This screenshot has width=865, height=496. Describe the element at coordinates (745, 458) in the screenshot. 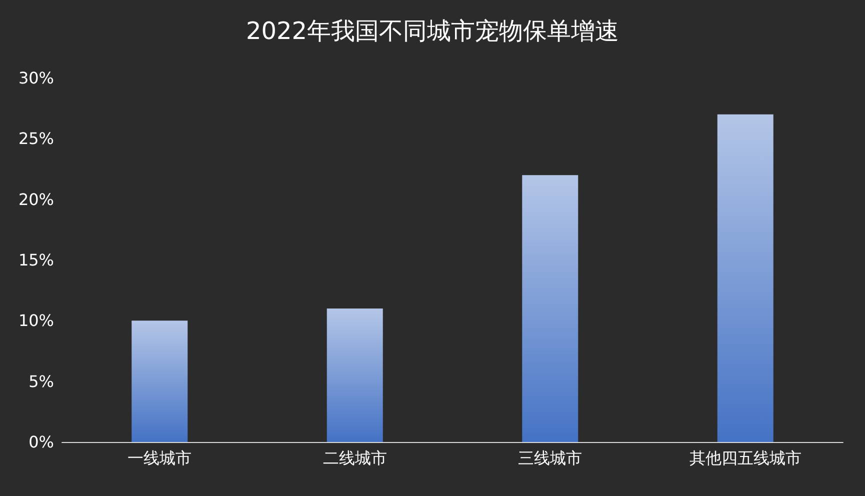

I see `x-tick-label: 其他四五线城市` at that location.